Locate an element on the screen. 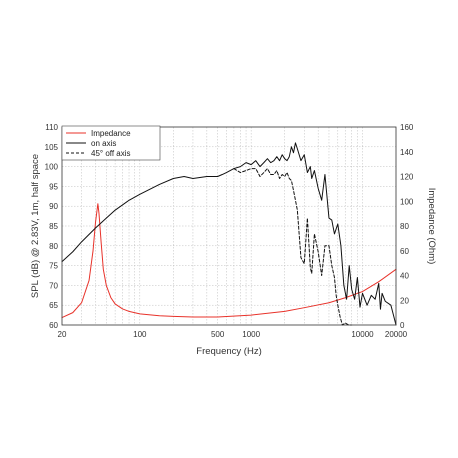  y-axis-title-right: Impedance (Ohm) is located at coordinates (431, 226).